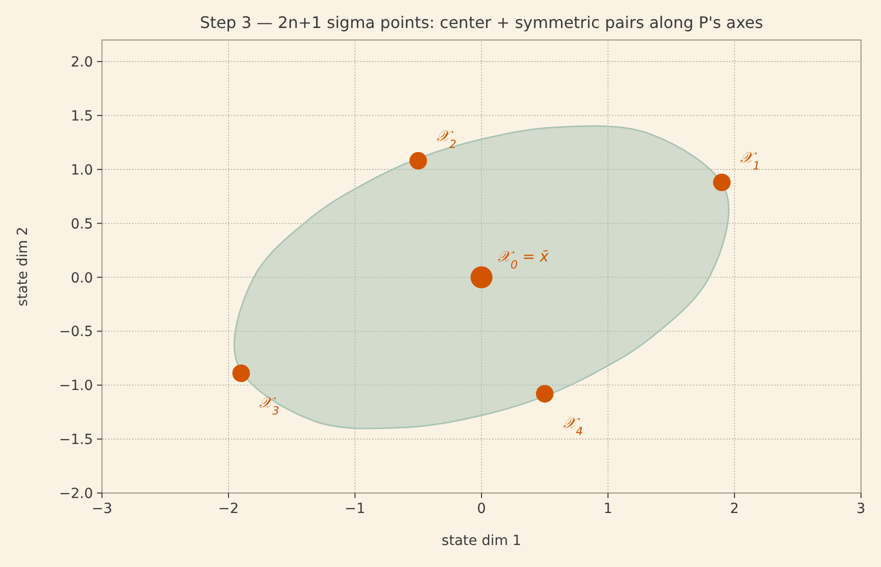  What do you see at coordinates (446, 138) in the screenshot?
I see `annotation: 𝒳$_{2}$` at bounding box center [446, 138].